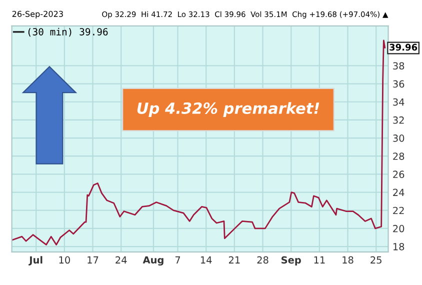 This screenshot has height=285, width=422. Describe the element at coordinates (398, 174) in the screenshot. I see `y-tick-label: 26` at that location.